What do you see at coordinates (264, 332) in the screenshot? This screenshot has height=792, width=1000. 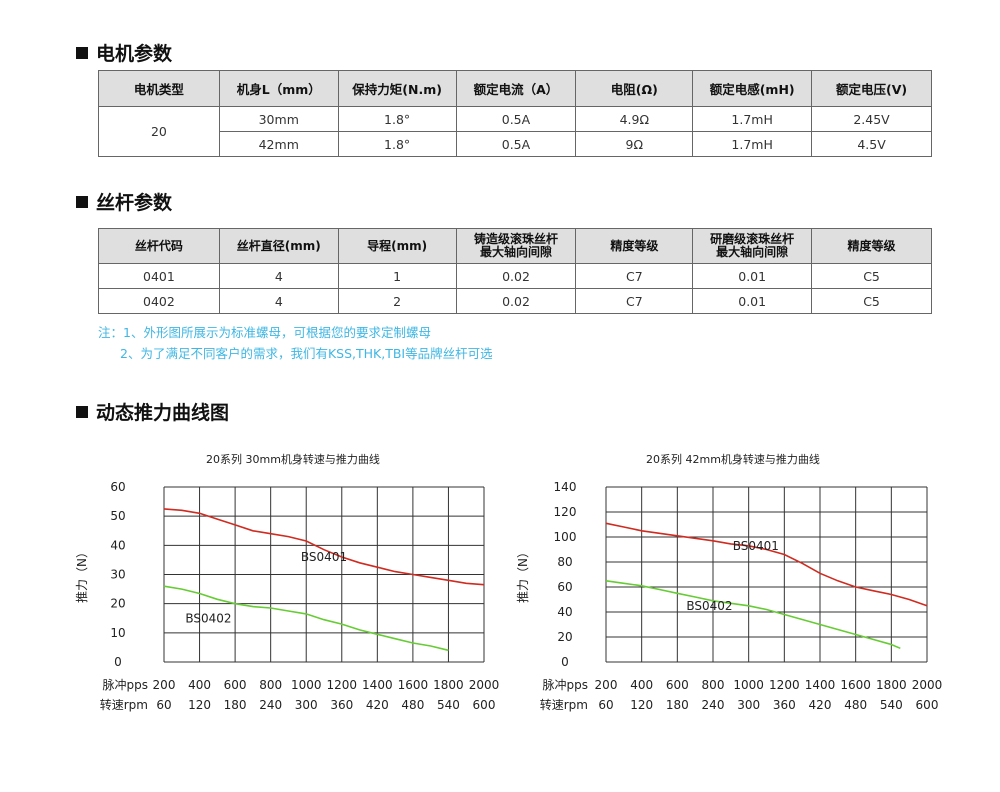 I see `note-line: 注：1、外形图所展示为标准螺母，可根据您的要求定制螺母` at bounding box center [264, 332].